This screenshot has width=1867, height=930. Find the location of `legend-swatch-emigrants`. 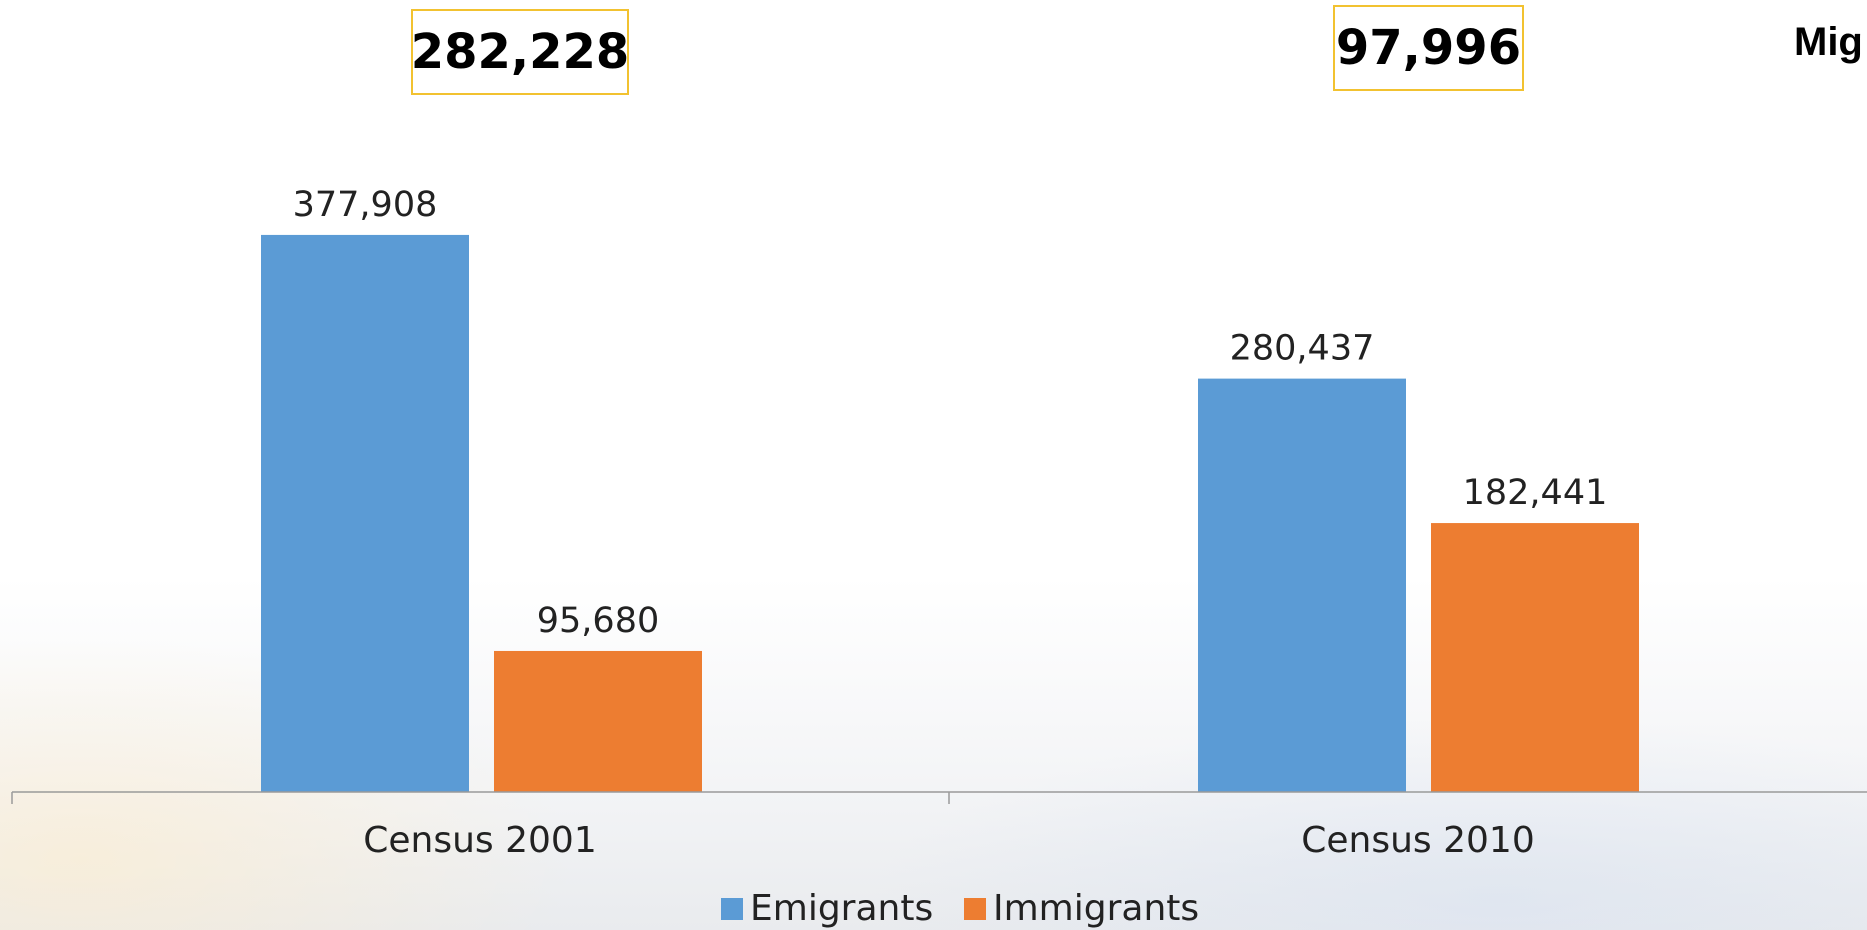

legend-swatch-emigrants is located at coordinates (732, 909).